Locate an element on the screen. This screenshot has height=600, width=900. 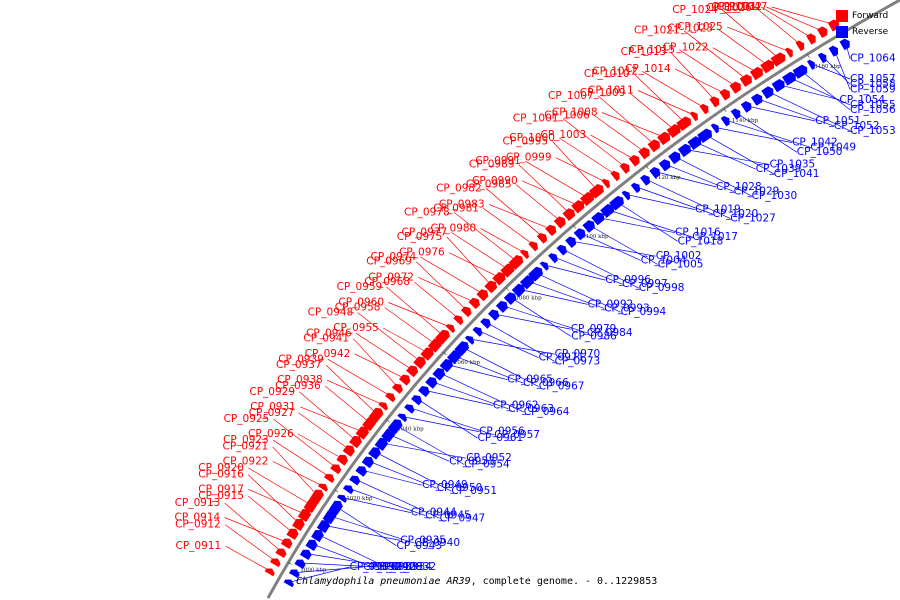
gene-label: CP_1013 is located at coordinates (644, 52).